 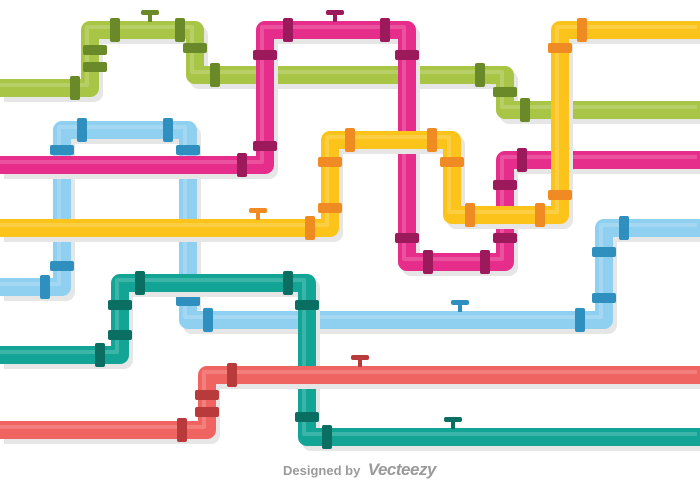 I want to click on credit-prefix: Designed by, so click(x=322, y=470).